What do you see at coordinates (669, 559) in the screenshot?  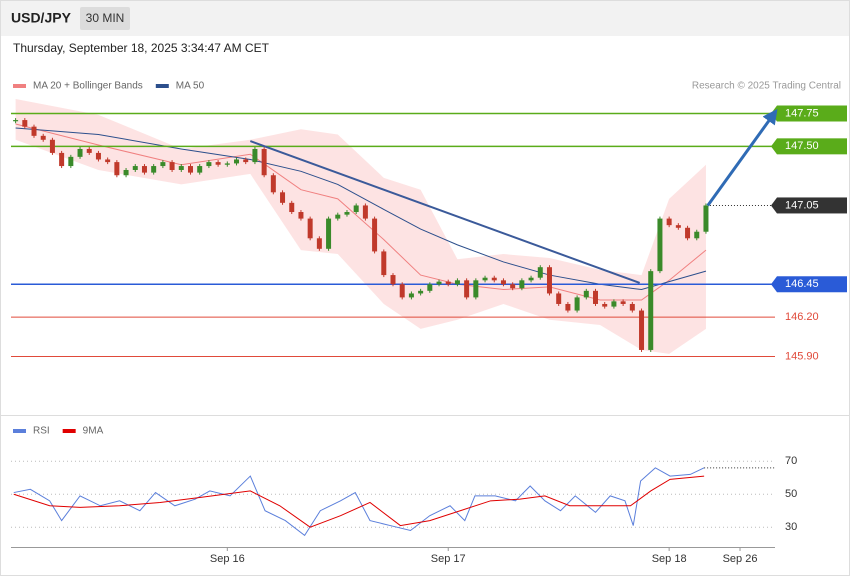 I see `x-tick-label: Sep 18` at bounding box center [669, 559].